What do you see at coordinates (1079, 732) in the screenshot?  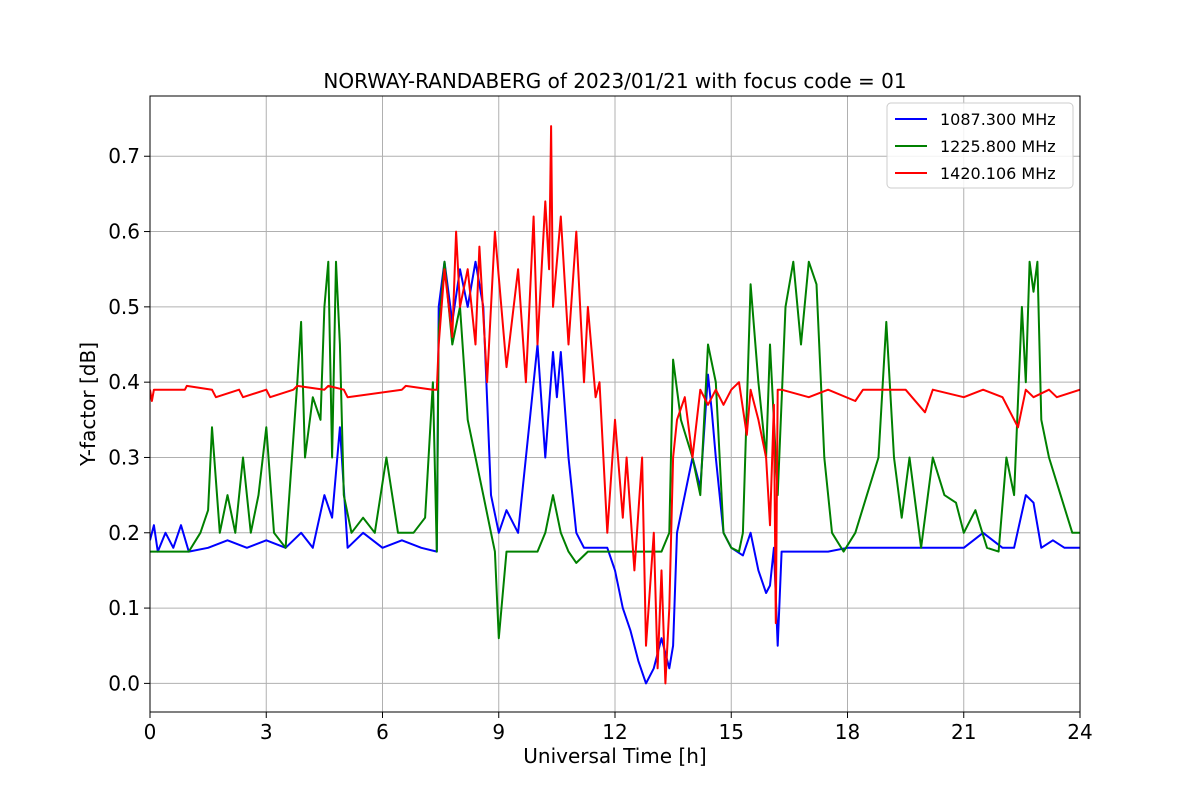 I see `x-tick-label: 24` at bounding box center [1079, 732].